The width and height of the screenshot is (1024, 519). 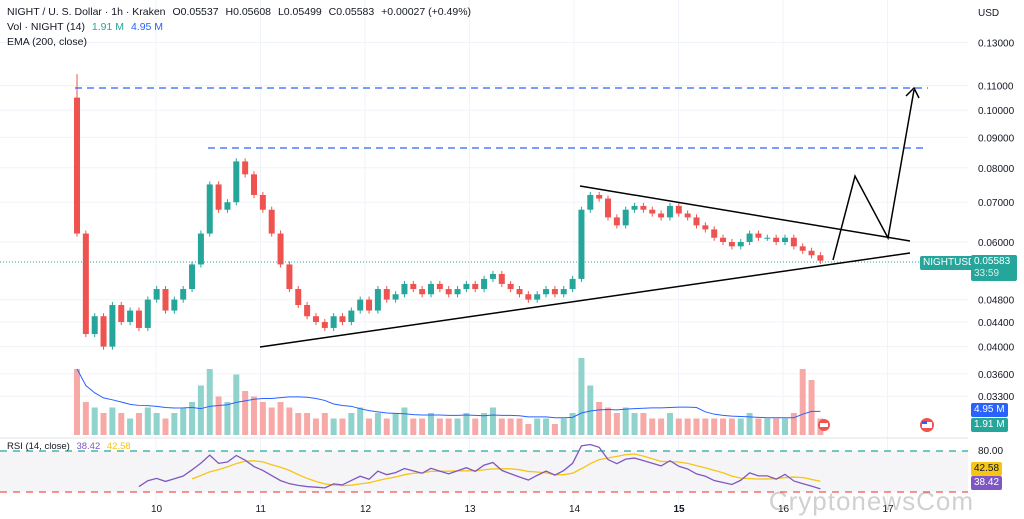 What do you see at coordinates (996, 203) in the screenshot?
I see `price-tick: 0.07000` at bounding box center [996, 203].